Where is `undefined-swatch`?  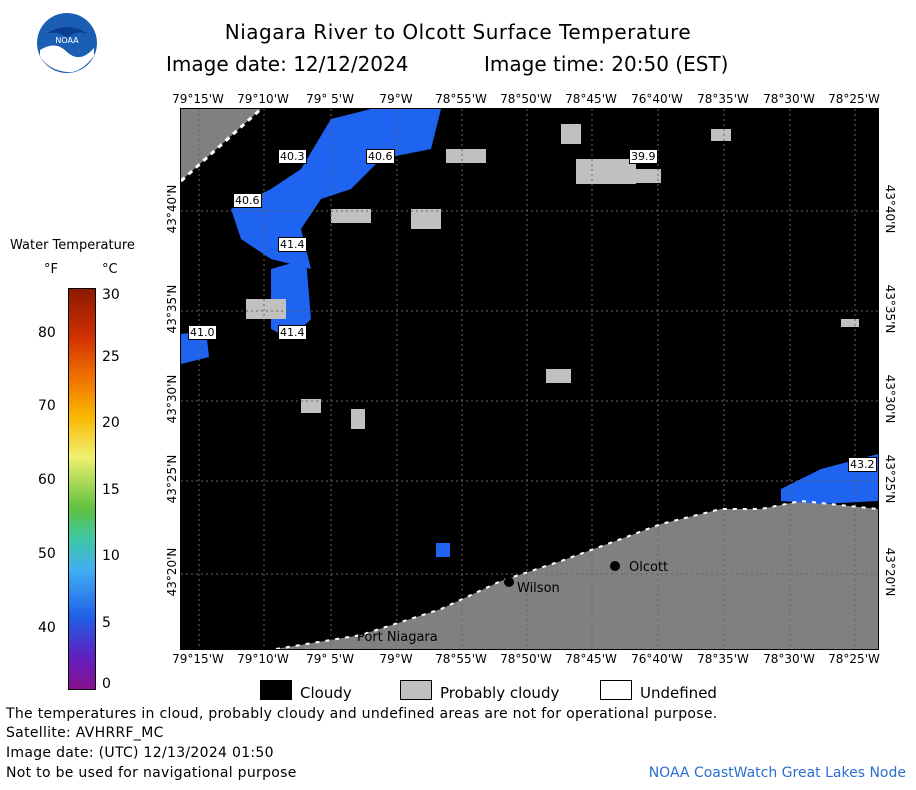
undefined-swatch is located at coordinates (616, 690).